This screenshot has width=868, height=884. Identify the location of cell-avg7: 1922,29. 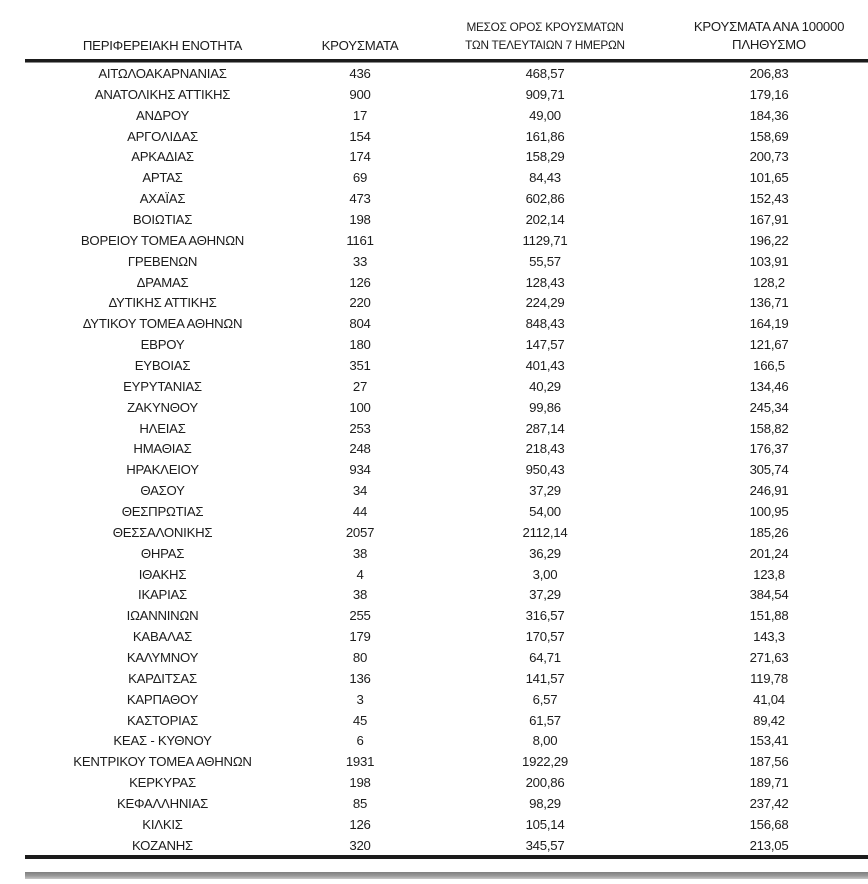
(545, 762).